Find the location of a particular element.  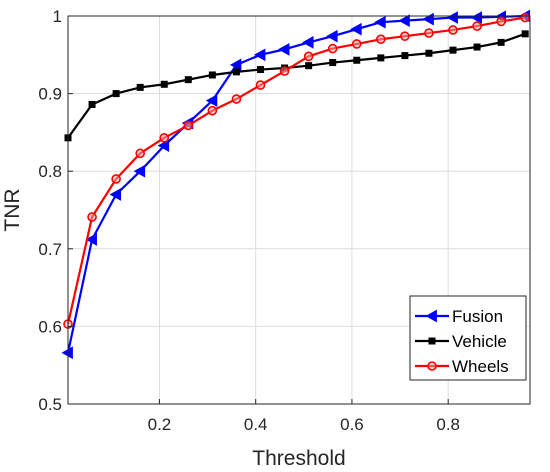

y-tick-label: 1 is located at coordinates (57, 16).